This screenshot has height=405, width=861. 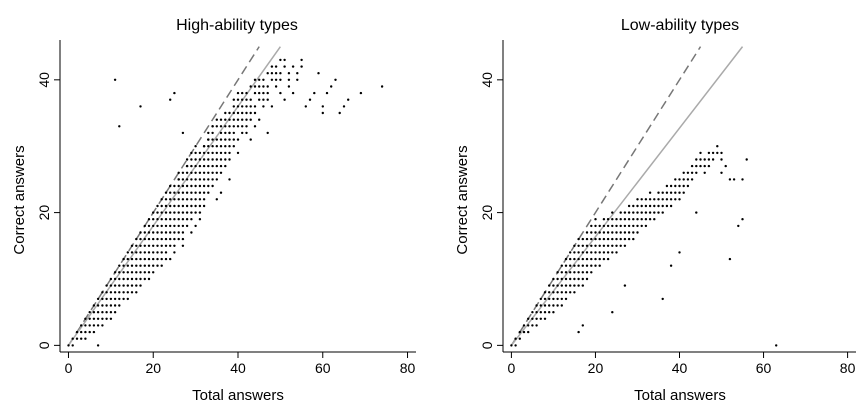 What do you see at coordinates (153, 368) in the screenshot?
I see `x-tick-label: 20` at bounding box center [153, 368].